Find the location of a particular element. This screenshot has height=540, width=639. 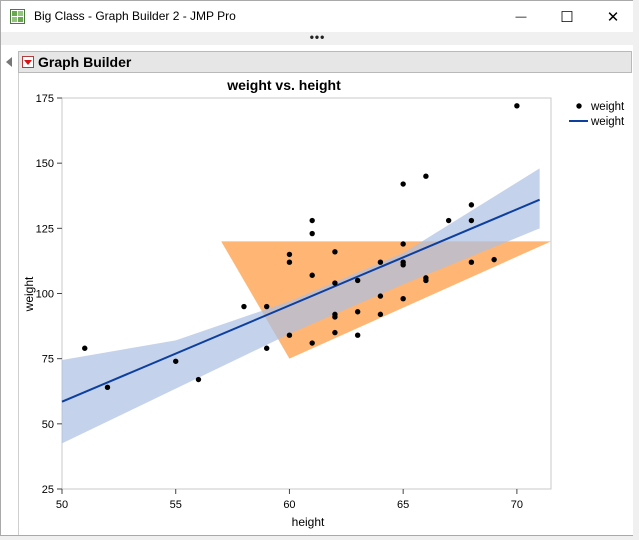

y-tick-label: 100 is located at coordinates (45, 295).